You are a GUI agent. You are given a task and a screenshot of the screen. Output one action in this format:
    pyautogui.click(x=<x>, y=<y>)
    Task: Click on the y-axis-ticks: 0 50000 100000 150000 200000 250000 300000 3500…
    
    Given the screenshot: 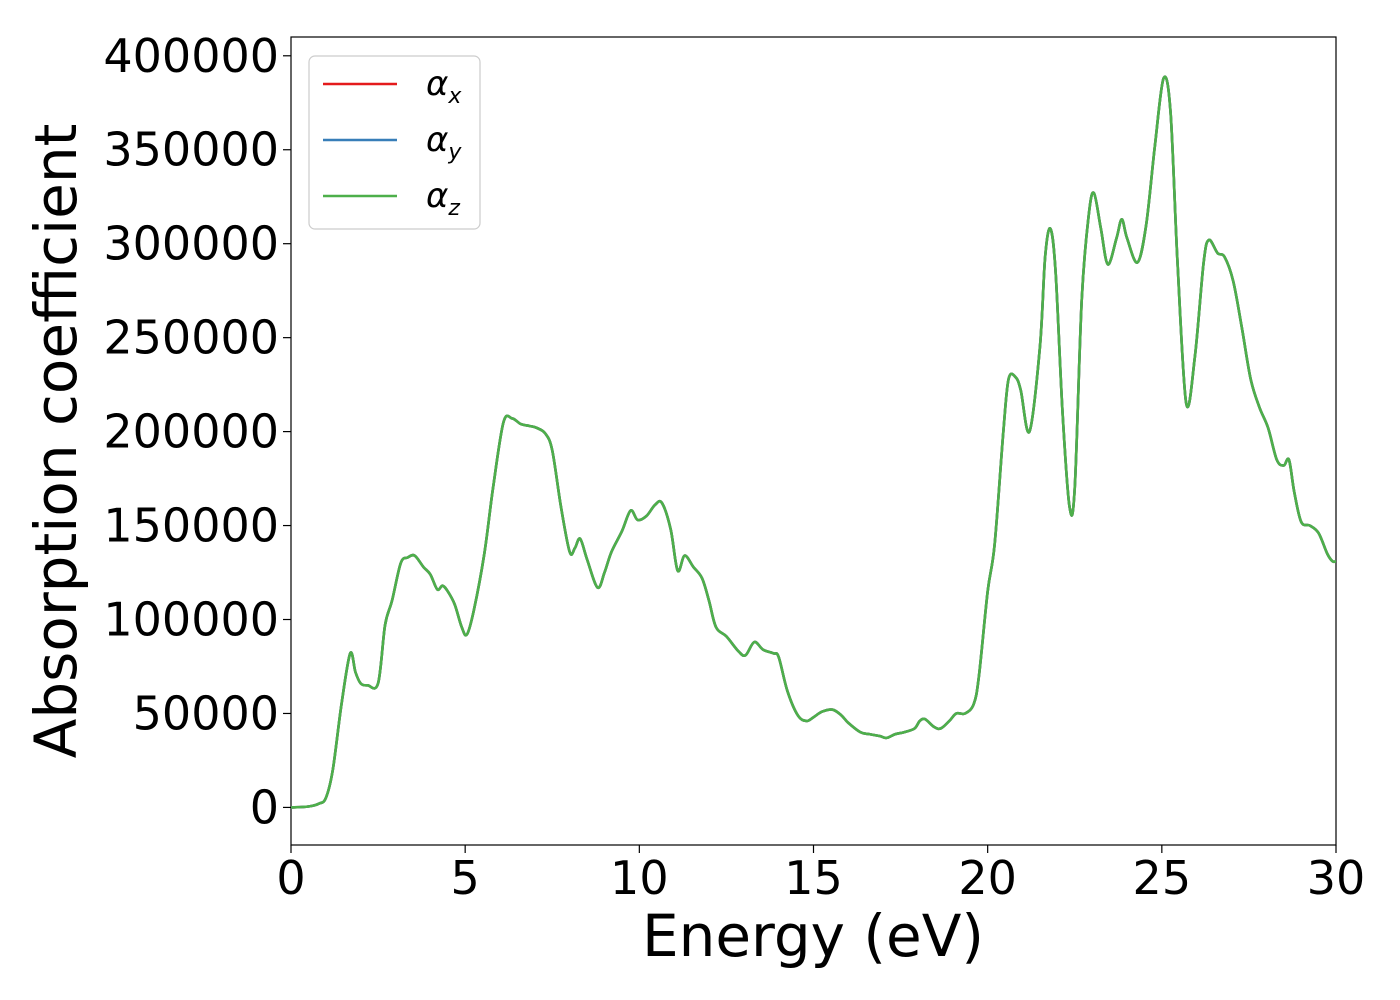 What is the action you would take?
    pyautogui.click(x=197, y=431)
    